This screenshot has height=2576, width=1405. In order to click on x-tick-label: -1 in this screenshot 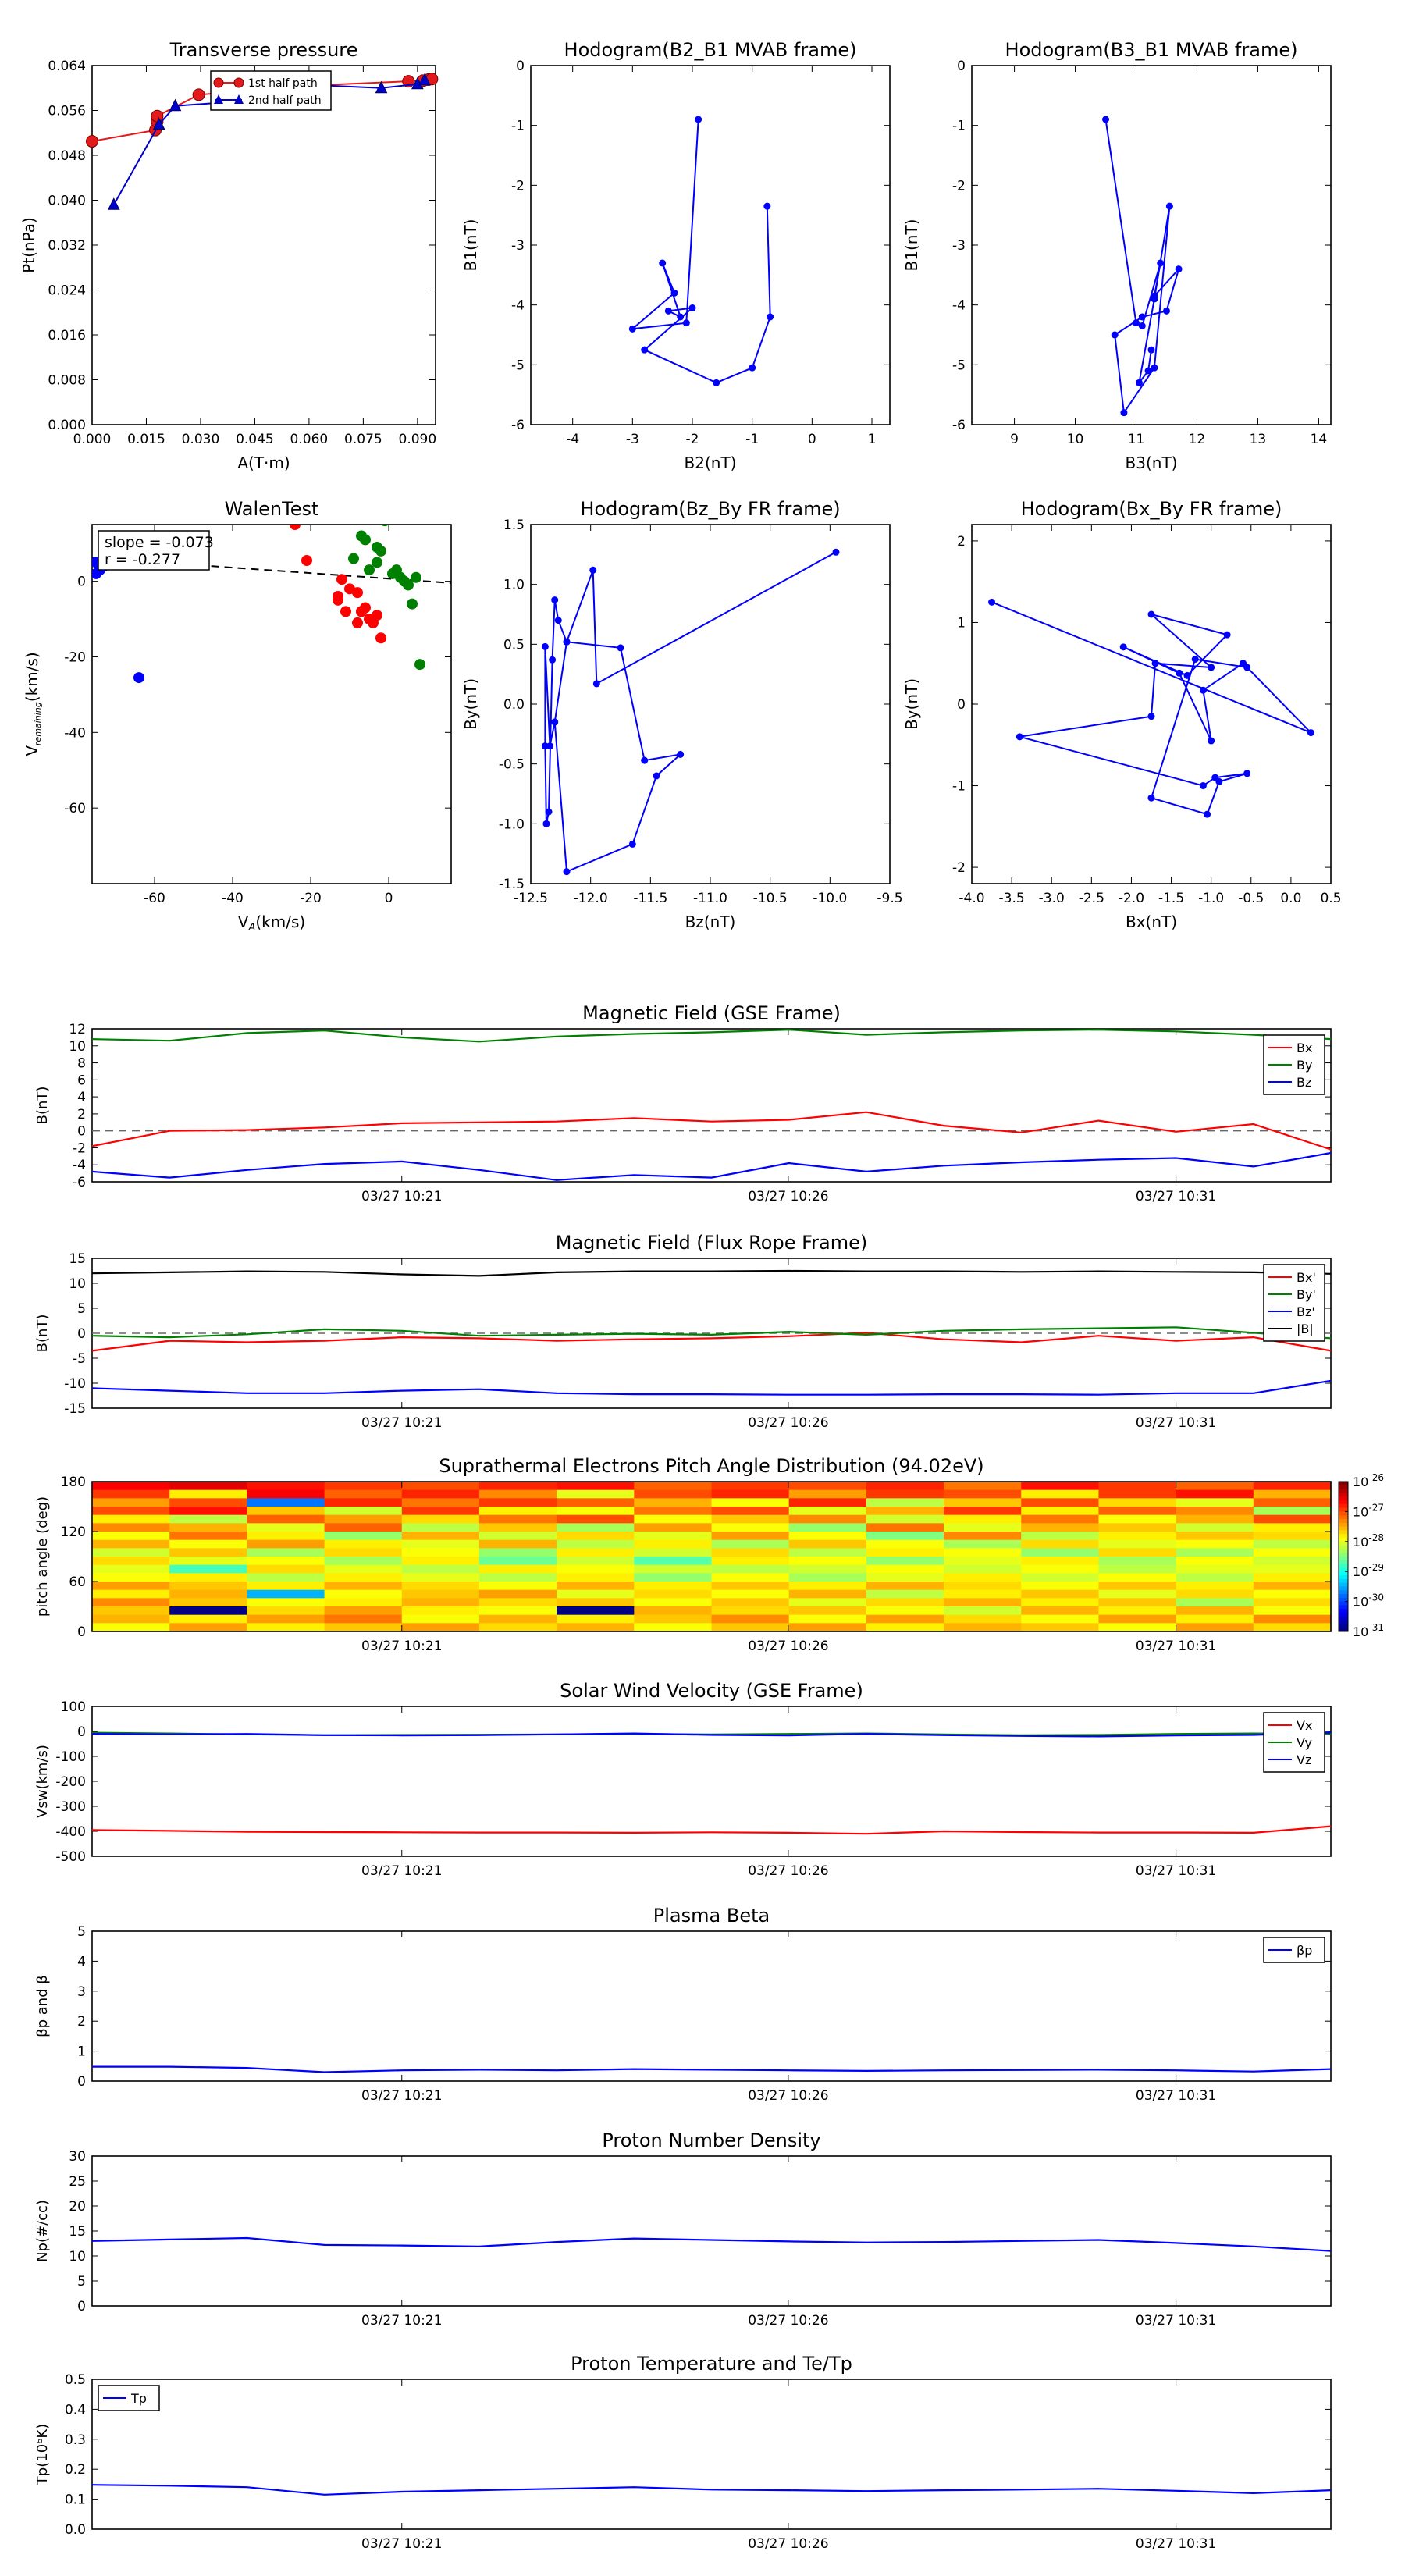, I will do `click(752, 439)`.